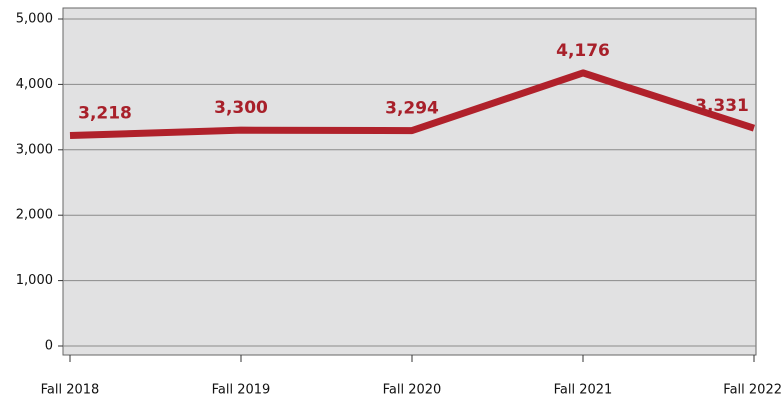 The width and height of the screenshot is (784, 403). What do you see at coordinates (34, 215) in the screenshot?
I see `y-tick-label: 2,000` at bounding box center [34, 215].